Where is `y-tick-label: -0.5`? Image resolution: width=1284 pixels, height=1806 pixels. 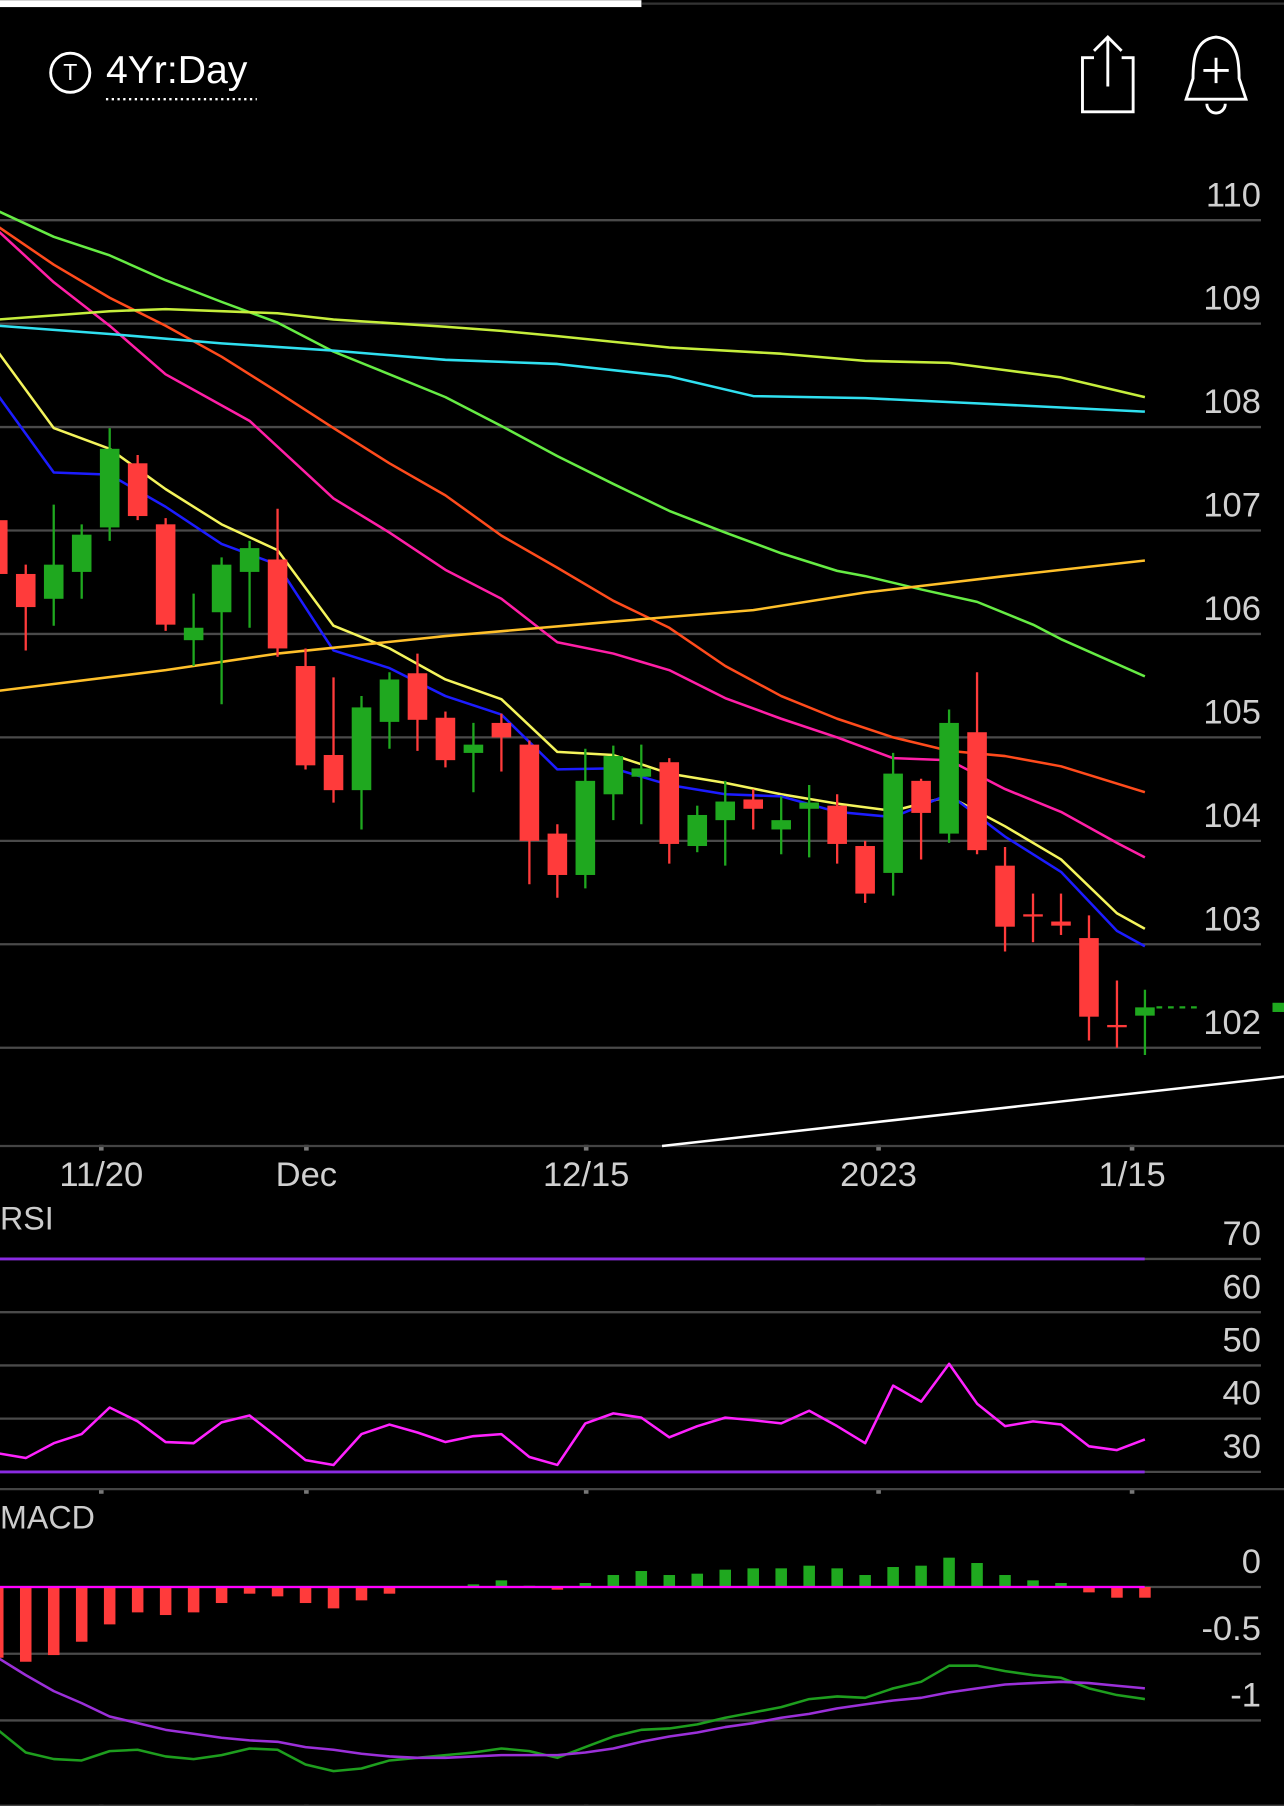 y-tick-label: -0.5 is located at coordinates (1231, 1629).